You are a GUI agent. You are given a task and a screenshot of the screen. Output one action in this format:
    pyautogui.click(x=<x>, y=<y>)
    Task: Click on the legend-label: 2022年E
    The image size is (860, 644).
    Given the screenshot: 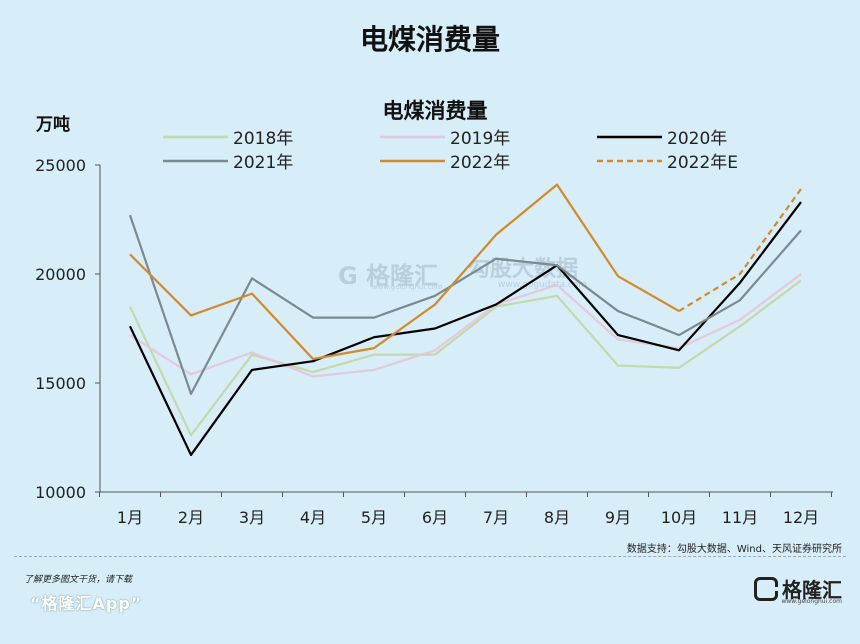 What is the action you would take?
    pyautogui.click(x=702, y=163)
    